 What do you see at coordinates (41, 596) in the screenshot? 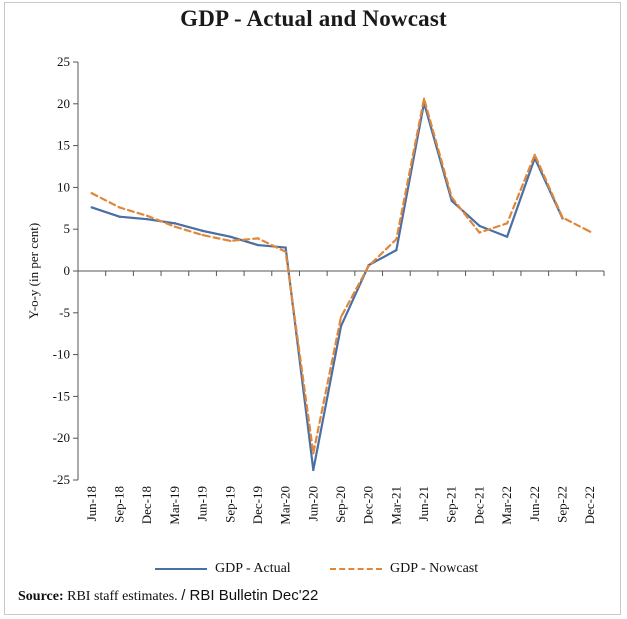
I see `source-label: Source:` at bounding box center [41, 596].